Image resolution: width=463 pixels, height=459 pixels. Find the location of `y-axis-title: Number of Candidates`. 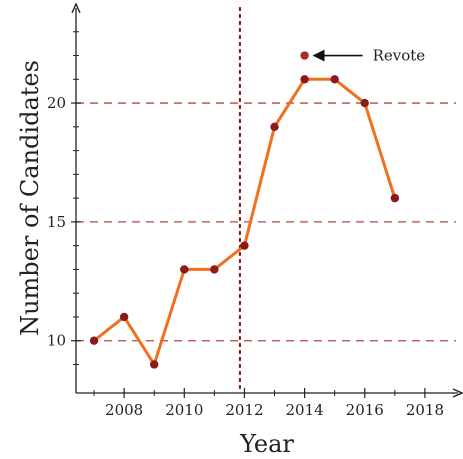

y-axis-title: Number of Candidates is located at coordinates (30, 198).